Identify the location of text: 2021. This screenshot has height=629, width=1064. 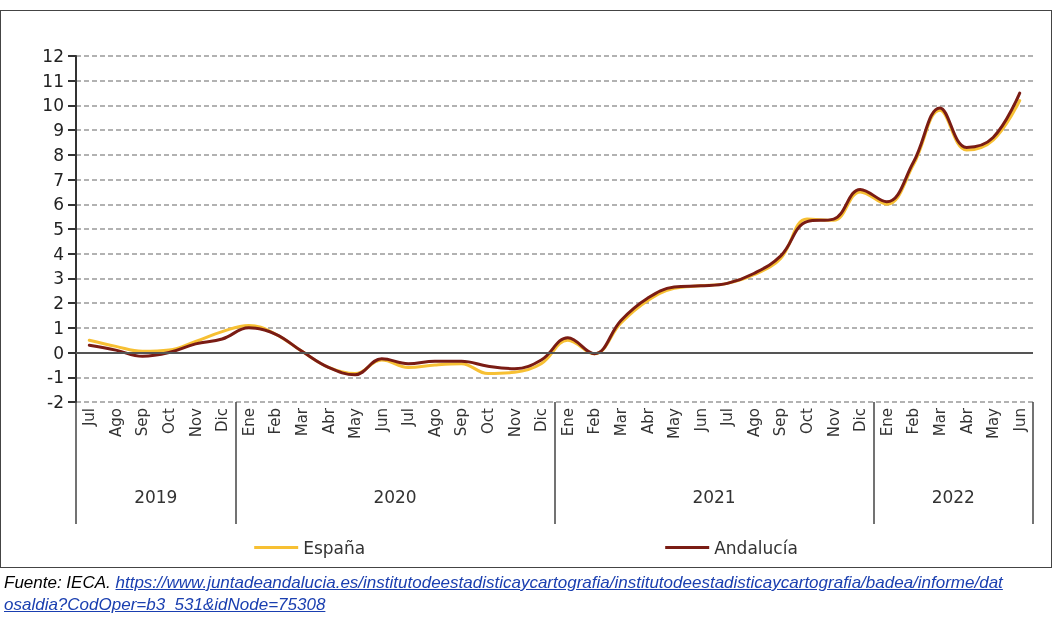
(714, 497).